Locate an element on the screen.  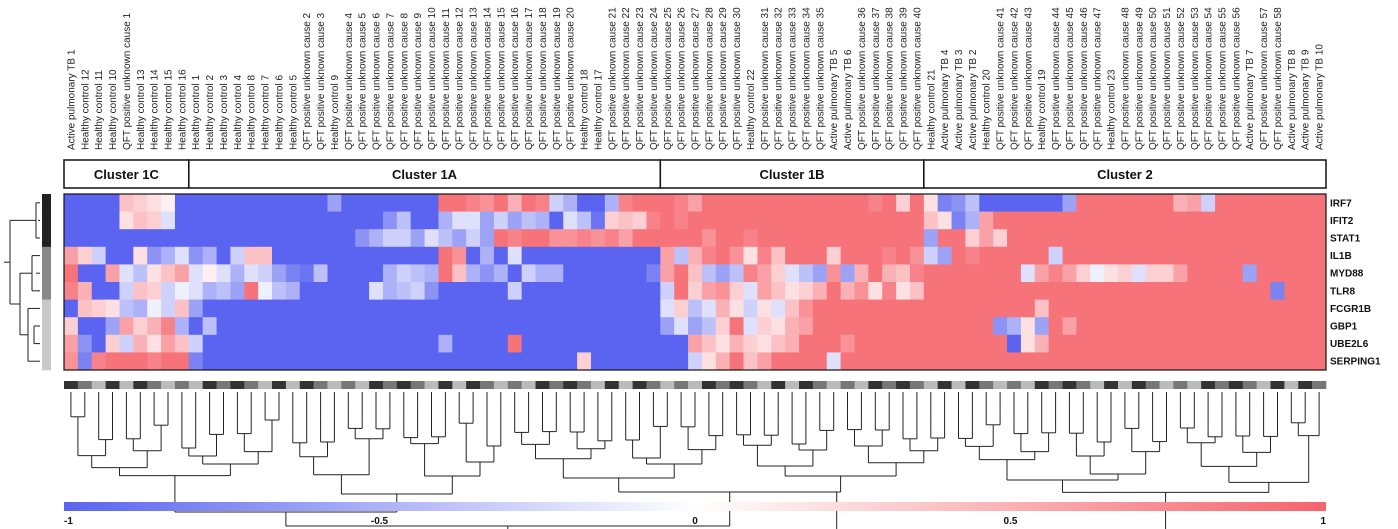
column-label: QFT positive unknown cause 46 is located at coordinates (1084, 78).